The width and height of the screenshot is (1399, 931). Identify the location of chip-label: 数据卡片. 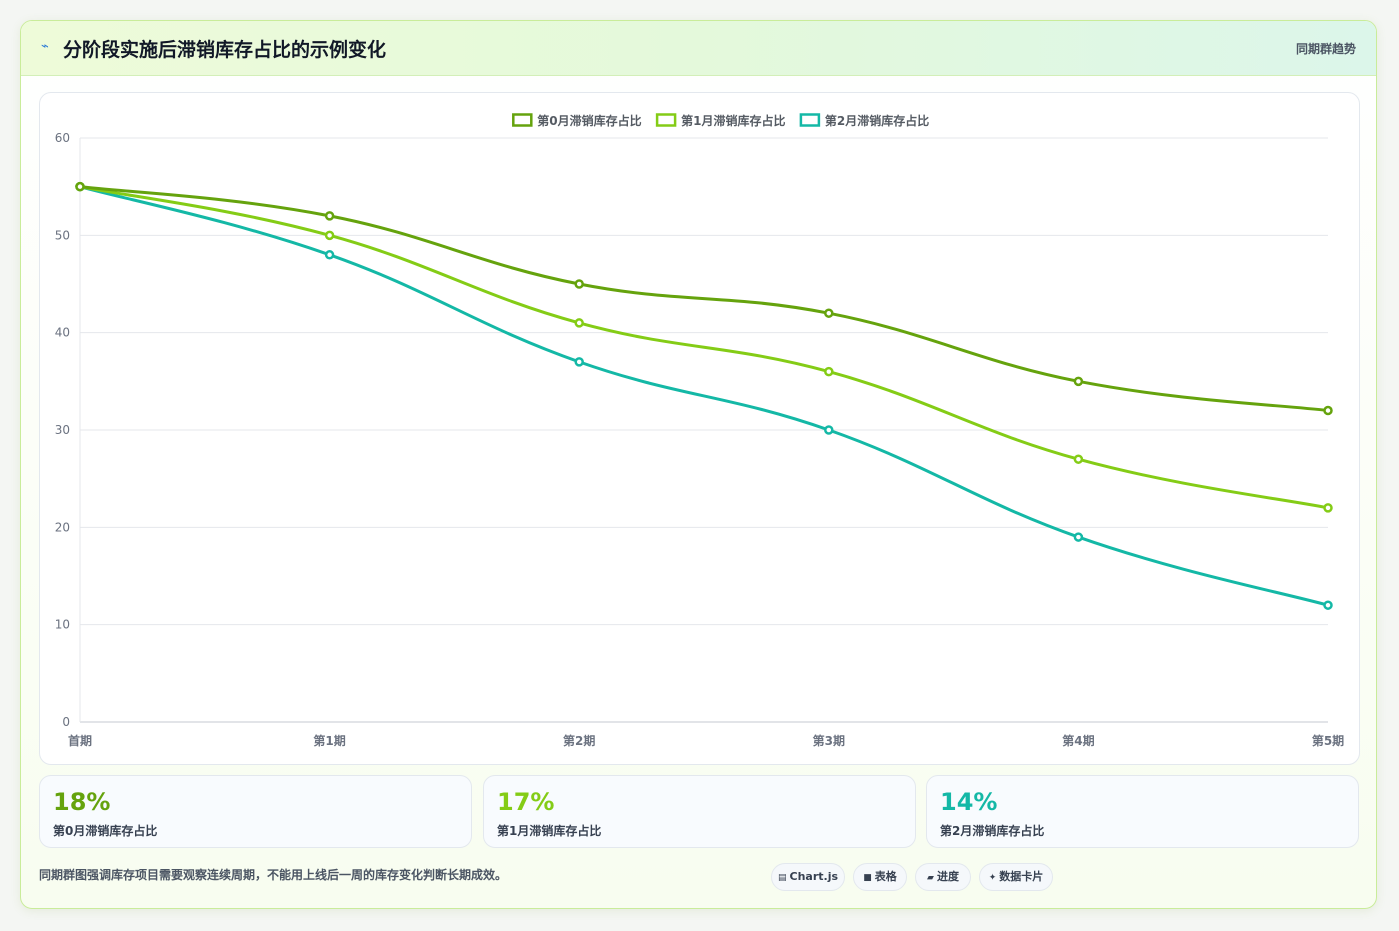
(1021, 876).